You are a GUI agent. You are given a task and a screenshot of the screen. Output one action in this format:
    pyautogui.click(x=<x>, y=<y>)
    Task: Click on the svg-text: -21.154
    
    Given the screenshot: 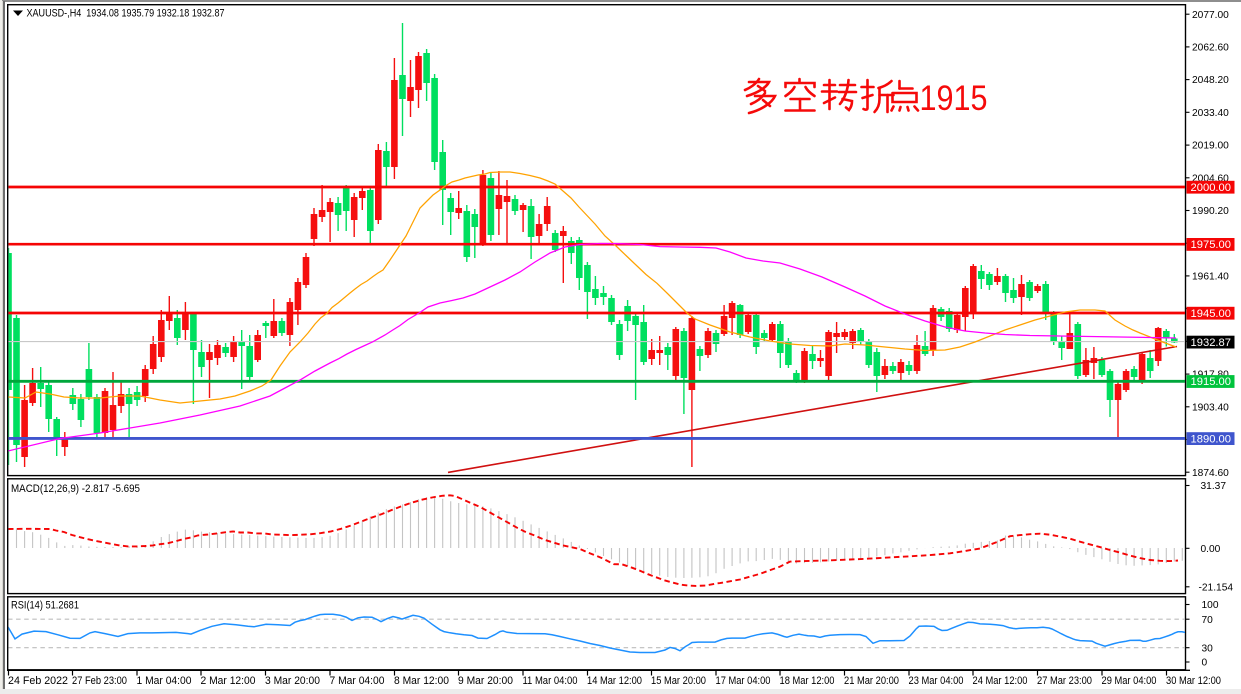 What is the action you would take?
    pyautogui.click(x=1216, y=587)
    